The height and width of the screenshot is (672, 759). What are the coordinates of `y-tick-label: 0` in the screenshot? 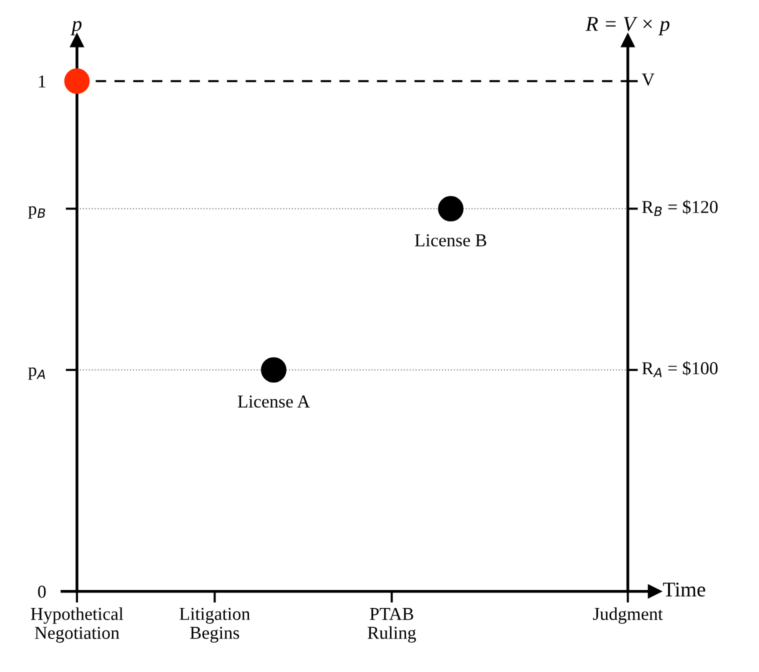 It's located at (42, 592).